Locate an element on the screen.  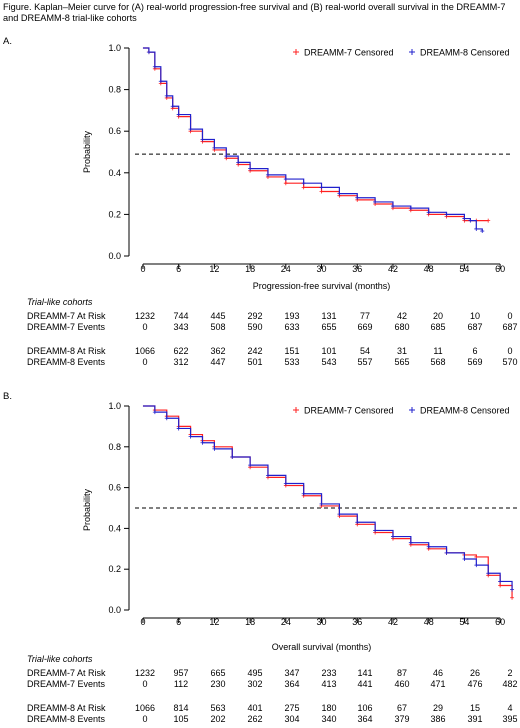
table-cell: 4 is located at coordinates (510, 708).